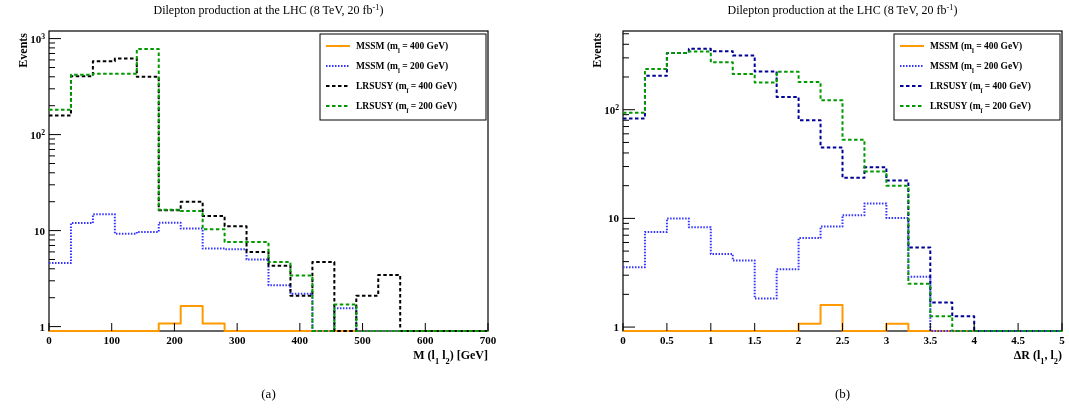 This screenshot has width=1069, height=419. I want to click on x-tick-label: 1.5, so click(755, 340).